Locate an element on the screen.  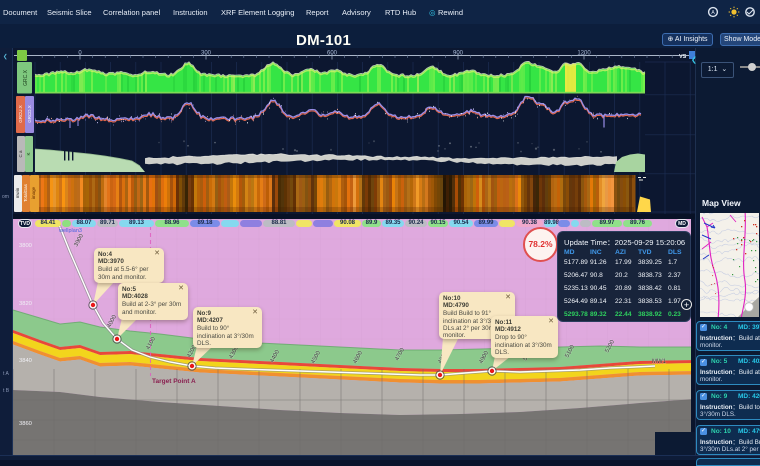
svg-text: 3860 is located at coordinates (25, 424).